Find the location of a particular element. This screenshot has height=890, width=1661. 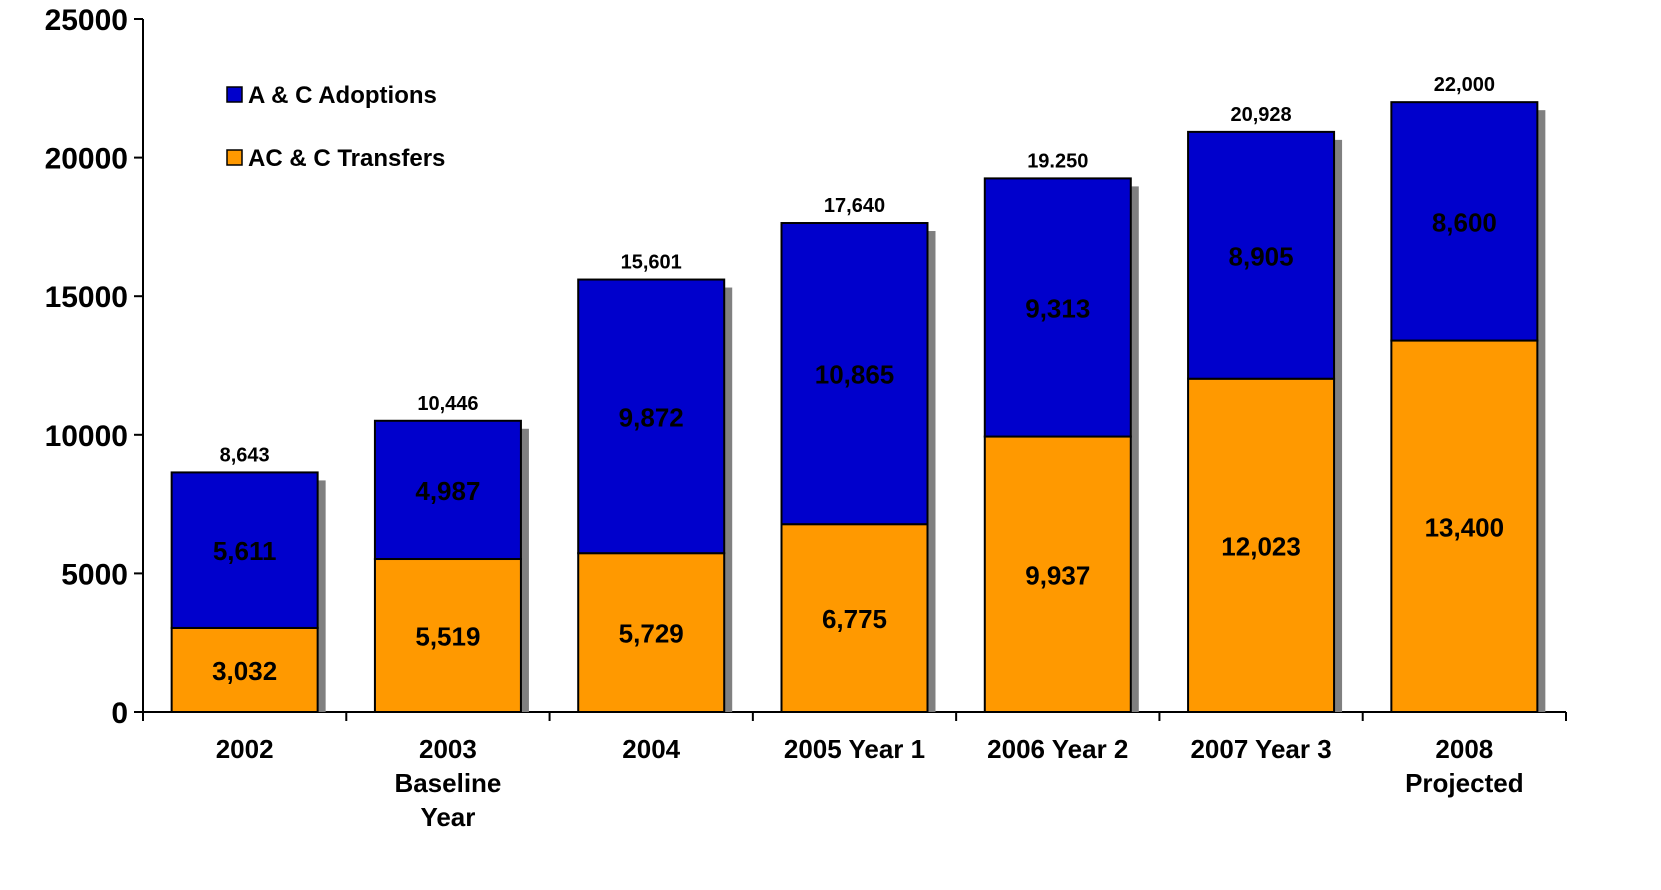

data-label-adoptions: 4,987 is located at coordinates (447, 491).